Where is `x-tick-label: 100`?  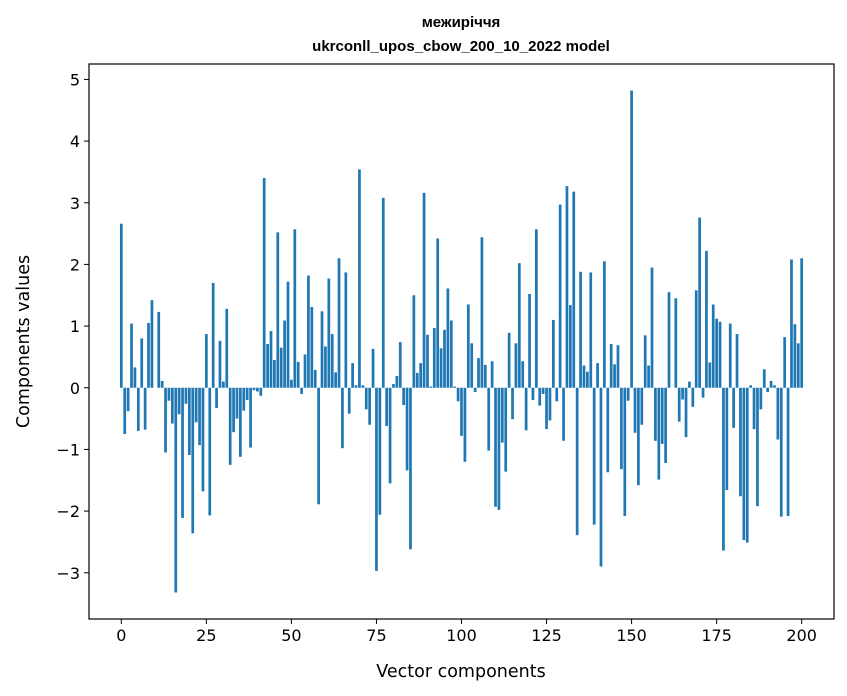 x-tick-label: 100 is located at coordinates (461, 635).